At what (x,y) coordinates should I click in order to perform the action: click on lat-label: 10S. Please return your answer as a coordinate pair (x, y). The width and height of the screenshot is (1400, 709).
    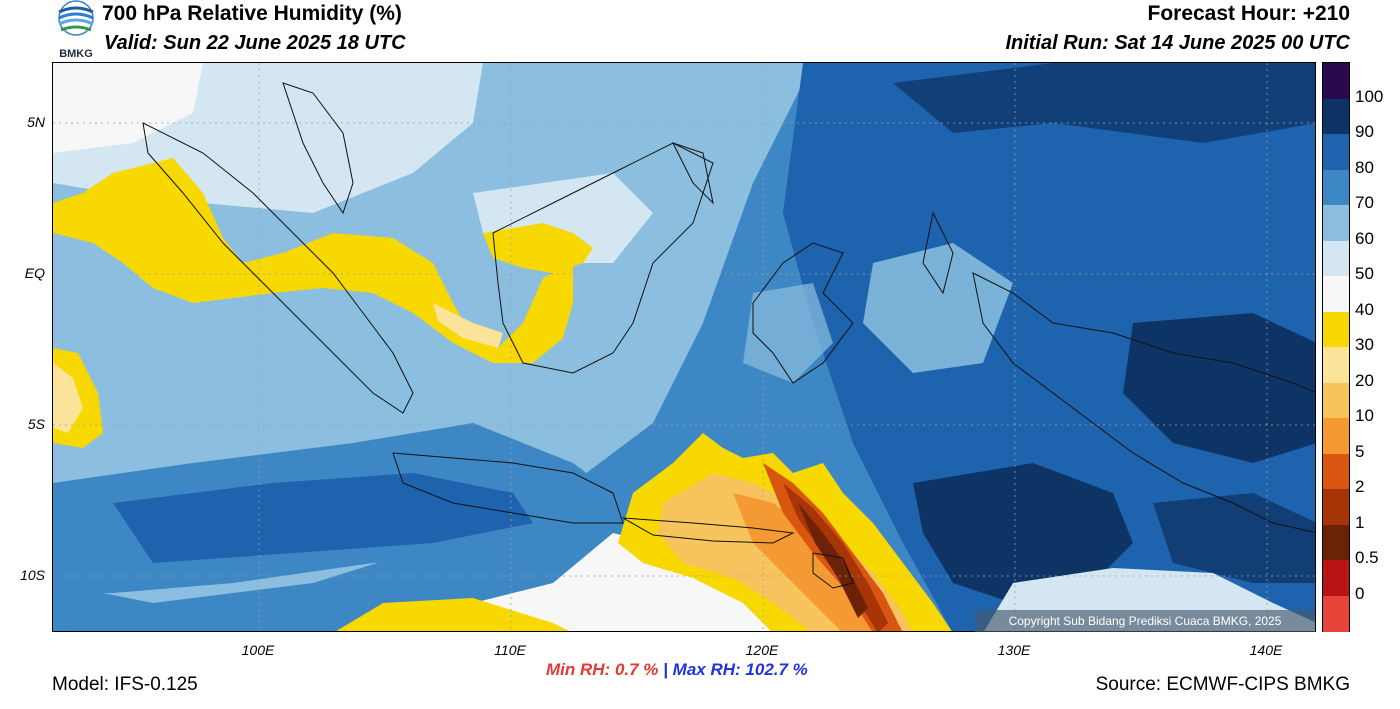
    Looking at the image, I should click on (32, 575).